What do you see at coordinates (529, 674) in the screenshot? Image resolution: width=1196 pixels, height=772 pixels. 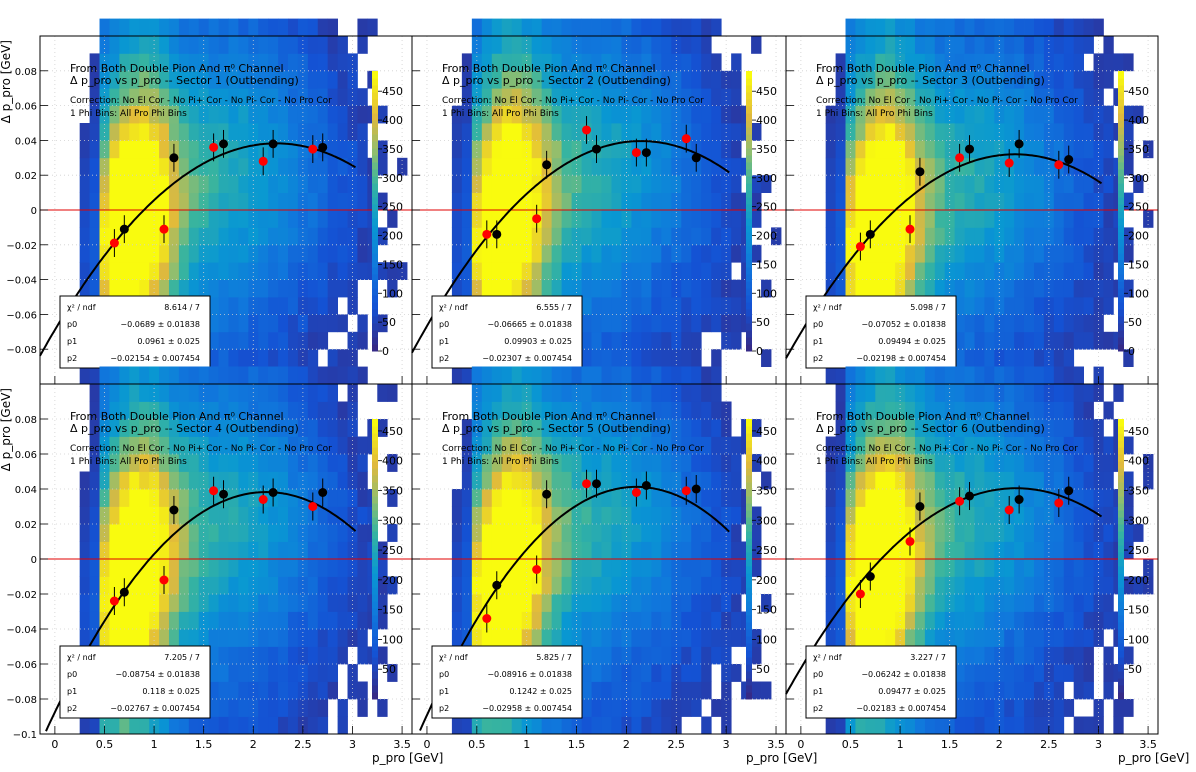 I see `stats-value: −0.08916 ± 0.01838` at bounding box center [529, 674].